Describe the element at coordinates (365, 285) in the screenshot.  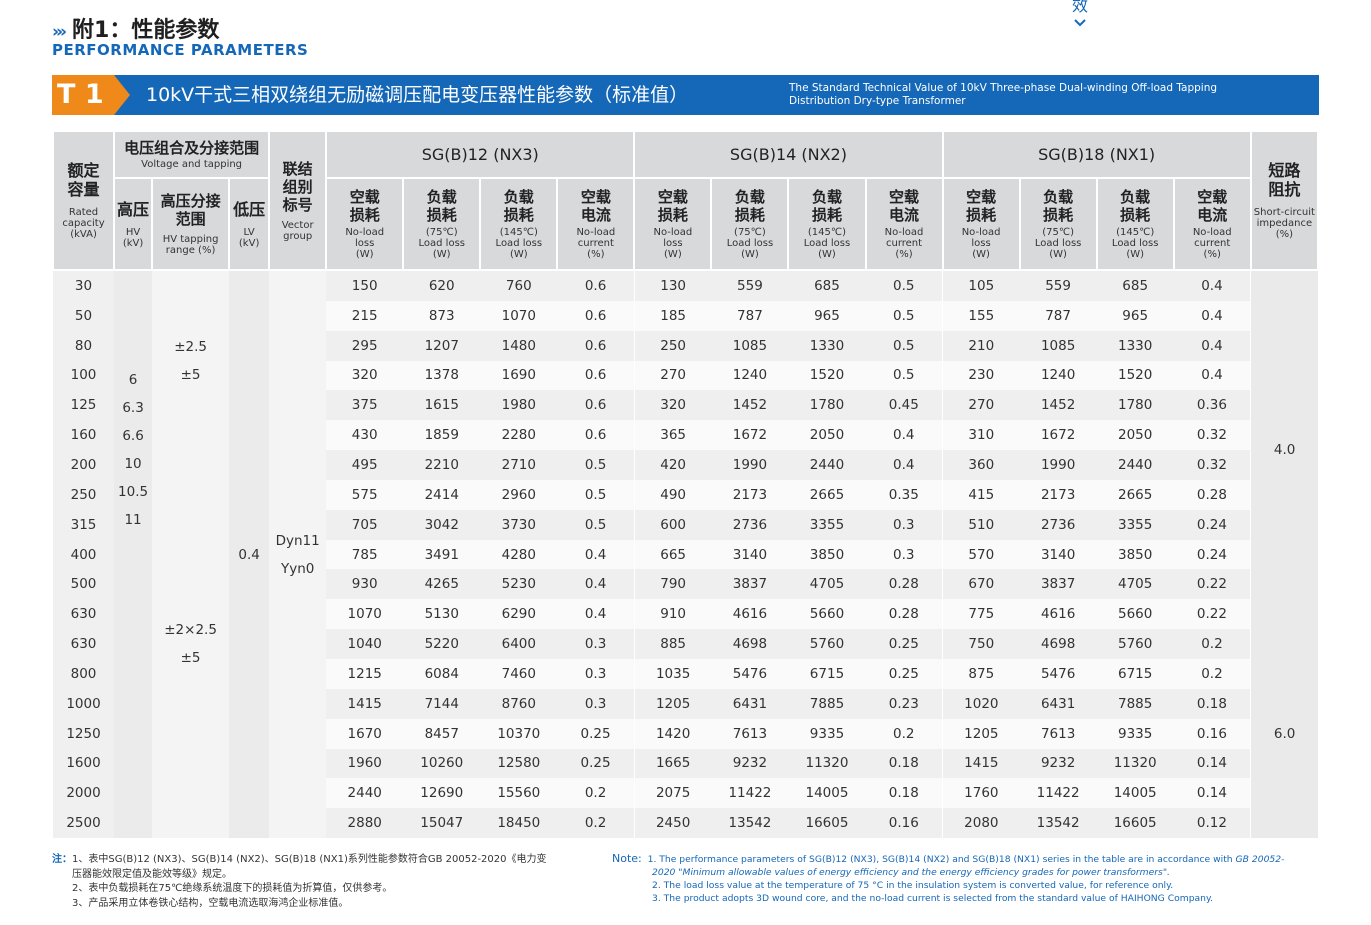
I see `cell-value: 150` at that location.